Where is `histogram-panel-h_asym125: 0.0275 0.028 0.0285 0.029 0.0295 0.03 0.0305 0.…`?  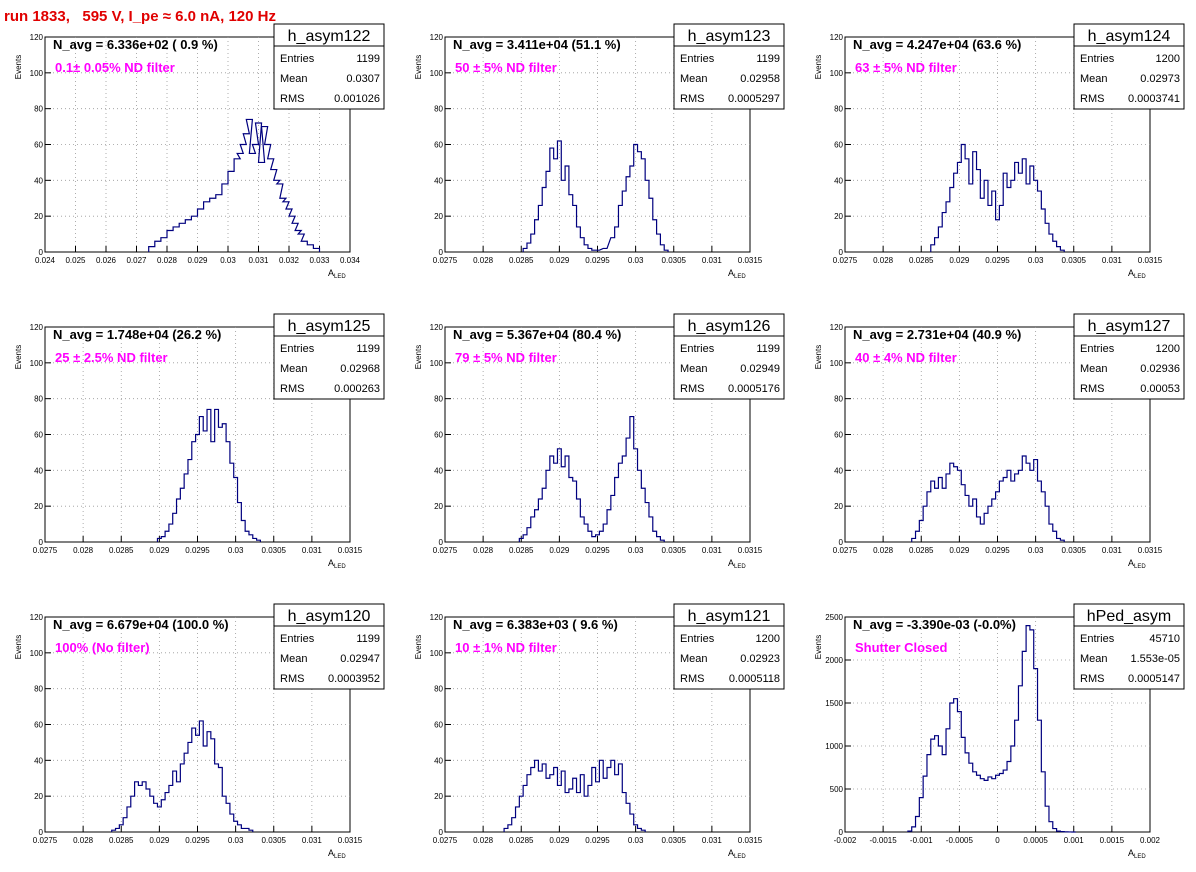 histogram-panel-h_asym125: 0.0275 0.028 0.0285 0.029 0.0295 0.03 0.0305 0.… is located at coordinates (199, 441).